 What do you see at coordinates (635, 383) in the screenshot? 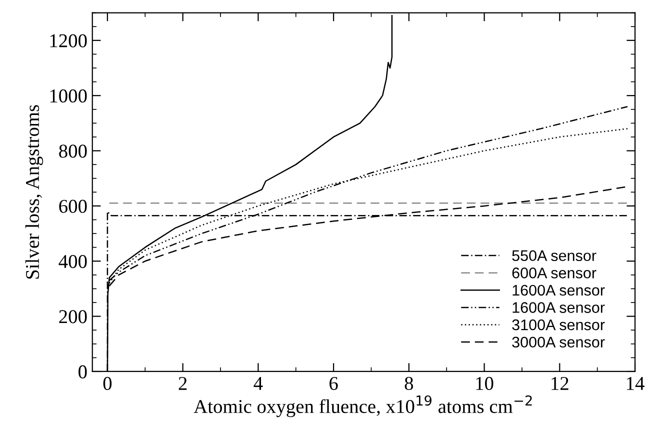
I see `x-tick-label: 14` at bounding box center [635, 383].